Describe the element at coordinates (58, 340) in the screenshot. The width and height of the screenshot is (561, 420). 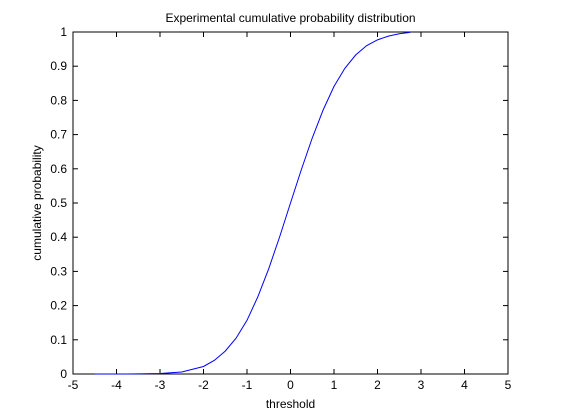
I see `y-tick-label: 0.1` at that location.